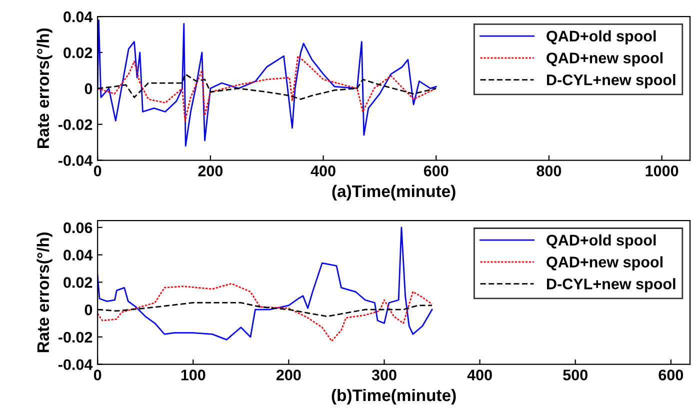  What do you see at coordinates (575, 375) in the screenshot?
I see `x-tick-label: 500` at bounding box center [575, 375].